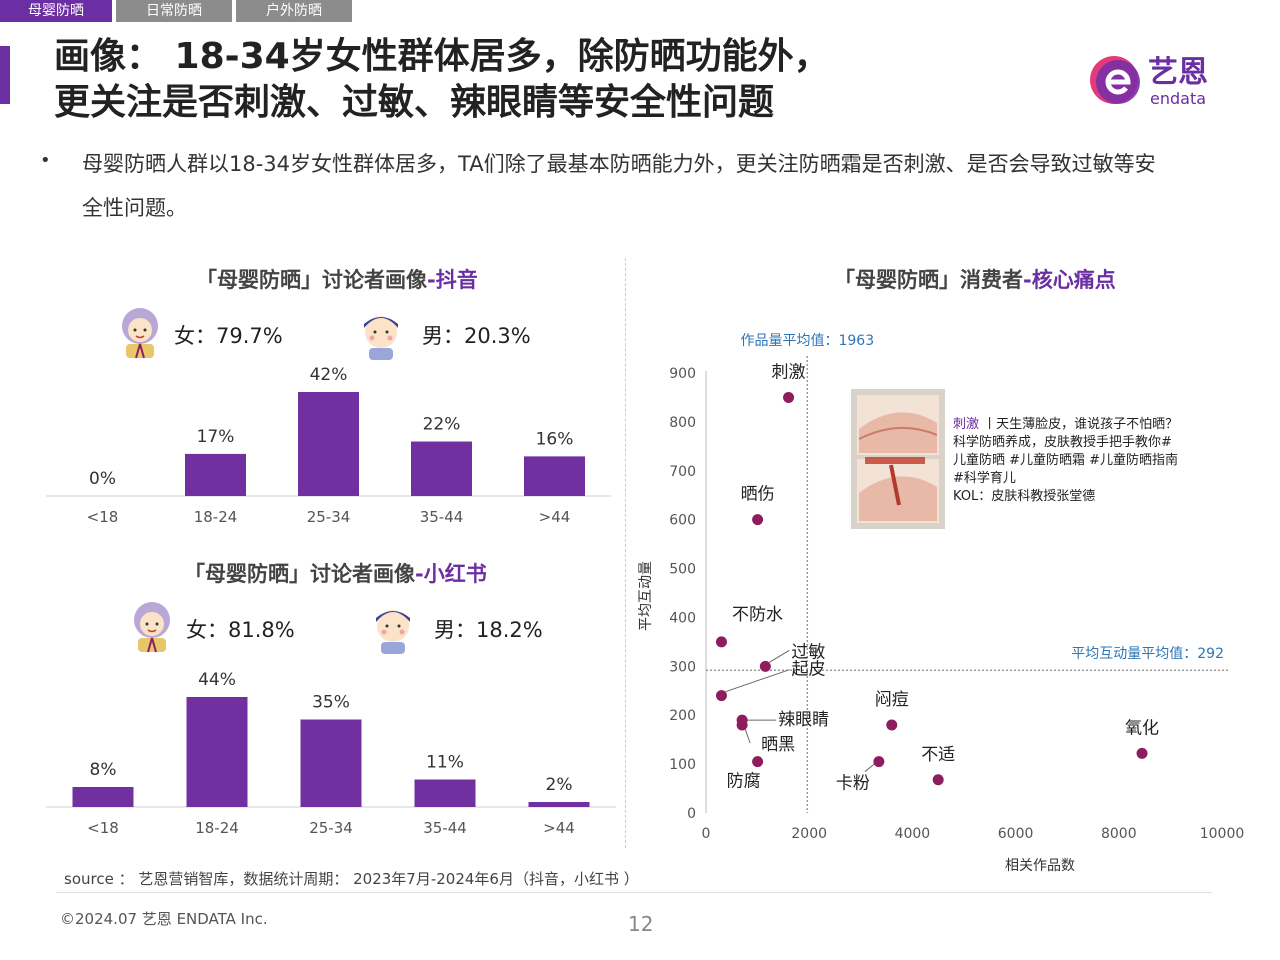  I want to click on douyin-age-bar-chart: 0% <18 17% 18-24 42% 25-34 22% 35-44 16% >44, so click(328, 445).